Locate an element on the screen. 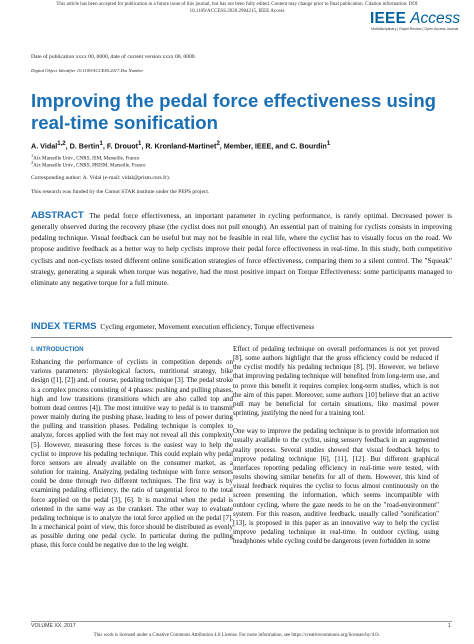 Image resolution: width=474 pixels, height=644 pixels. footer-divider is located at coordinates (241, 621).